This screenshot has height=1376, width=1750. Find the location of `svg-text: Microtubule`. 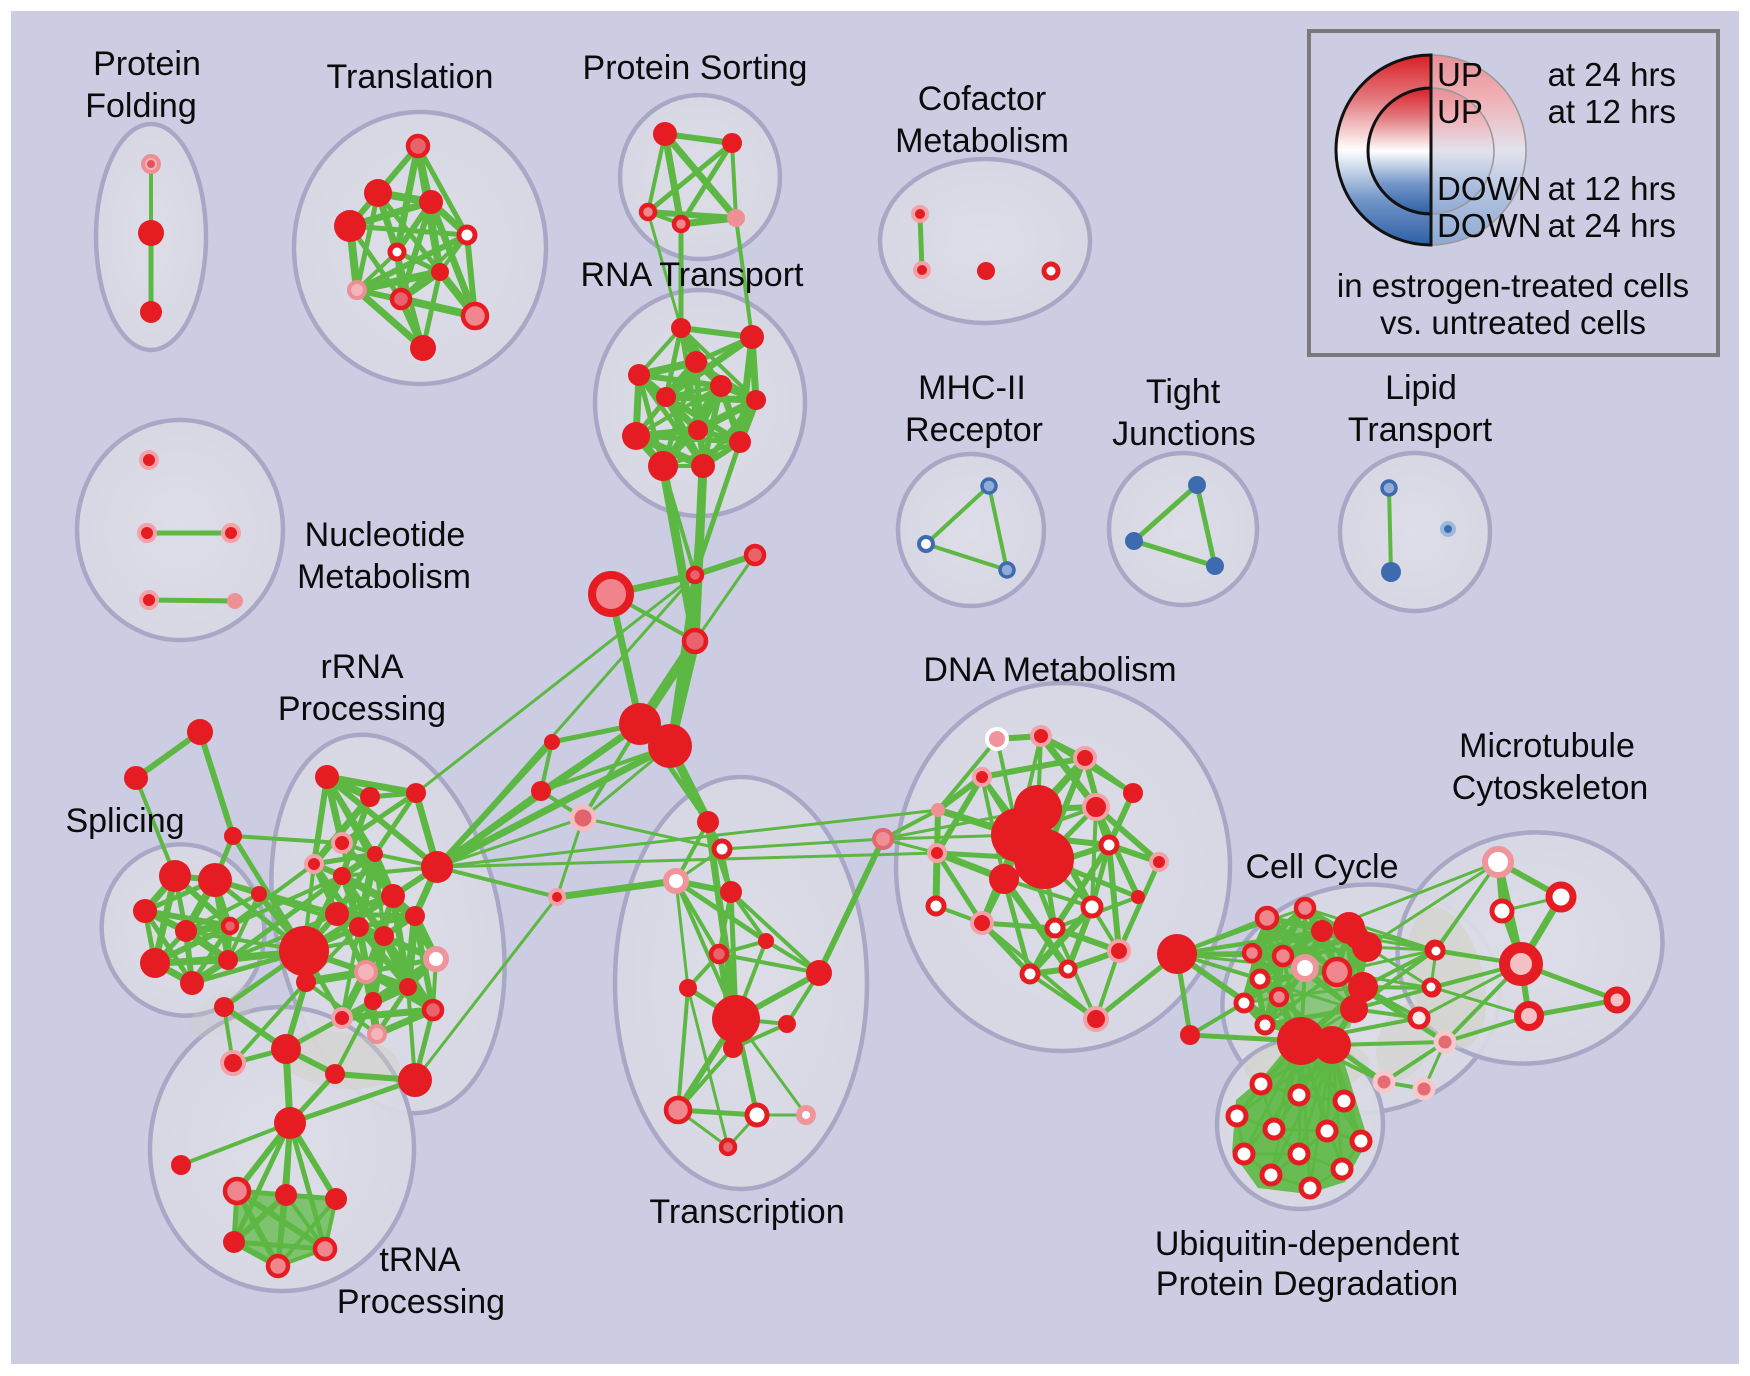

svg-text: Microtubule is located at coordinates (1547, 746).